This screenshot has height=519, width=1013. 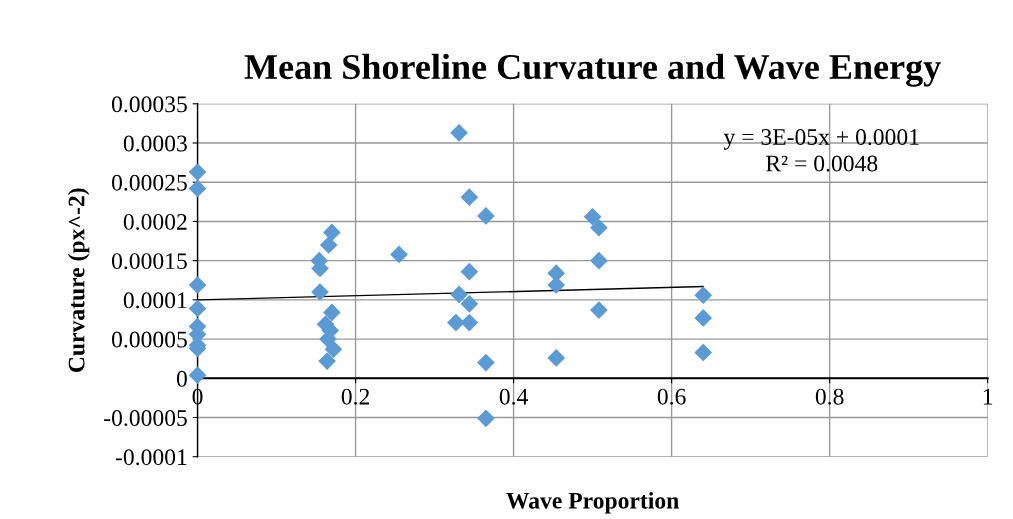 I want to click on y-axis-title: Curvature (px^-2), so click(x=78, y=280).